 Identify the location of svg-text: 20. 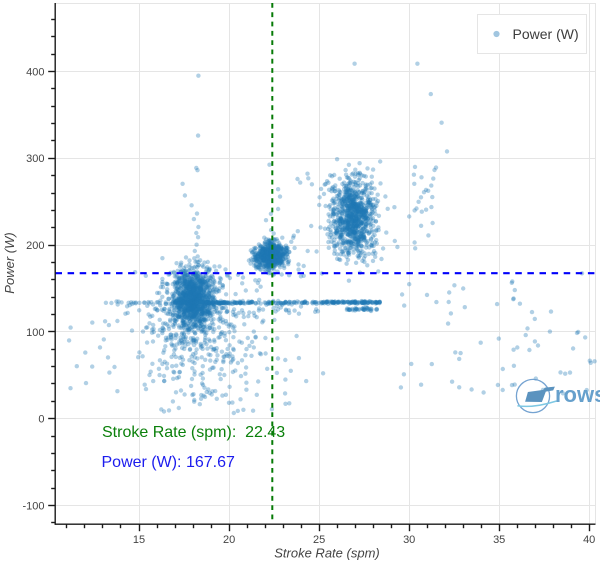
(229, 540).